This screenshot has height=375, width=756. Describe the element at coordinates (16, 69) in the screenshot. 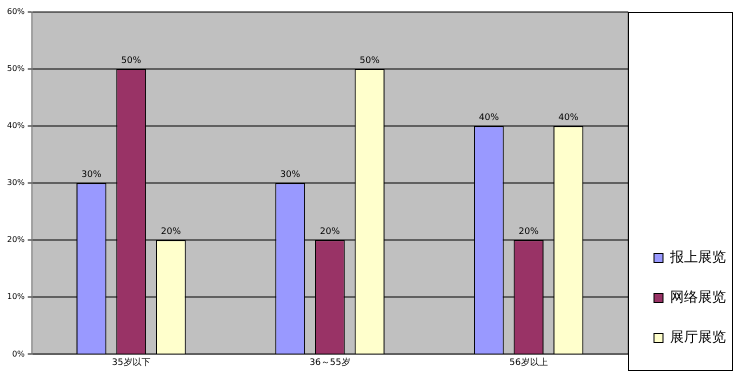

I see `y-tick-label: 50%` at that location.